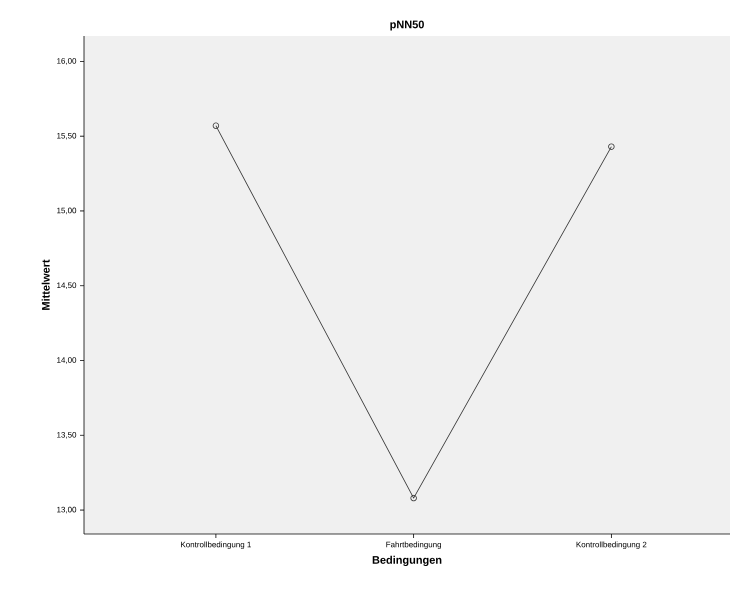 This screenshot has height=589, width=732. Describe the element at coordinates (407, 561) in the screenshot. I see `x-axis-title: Bedingungen` at that location.